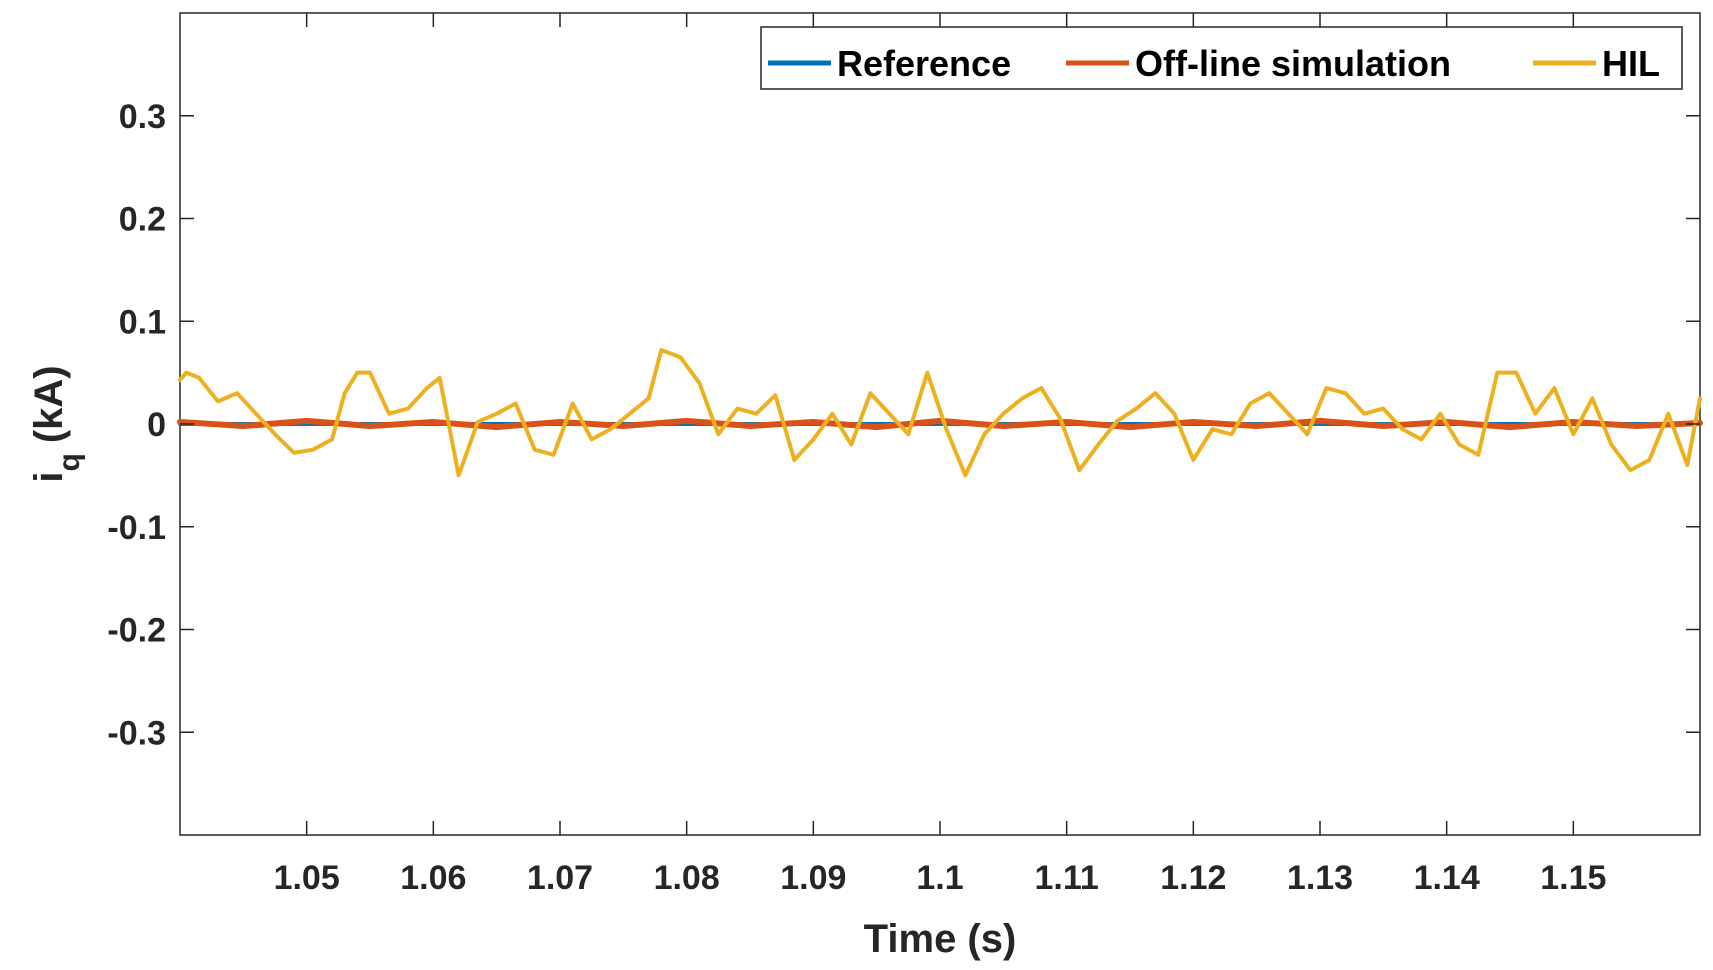  What do you see at coordinates (939, 878) in the screenshot?
I see `x-tick-label: 1.1` at bounding box center [939, 878].